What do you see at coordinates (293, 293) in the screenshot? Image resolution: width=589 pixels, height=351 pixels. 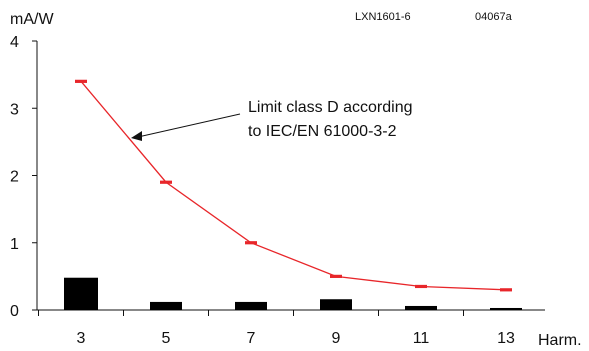 I see `bar-series` at bounding box center [293, 293].